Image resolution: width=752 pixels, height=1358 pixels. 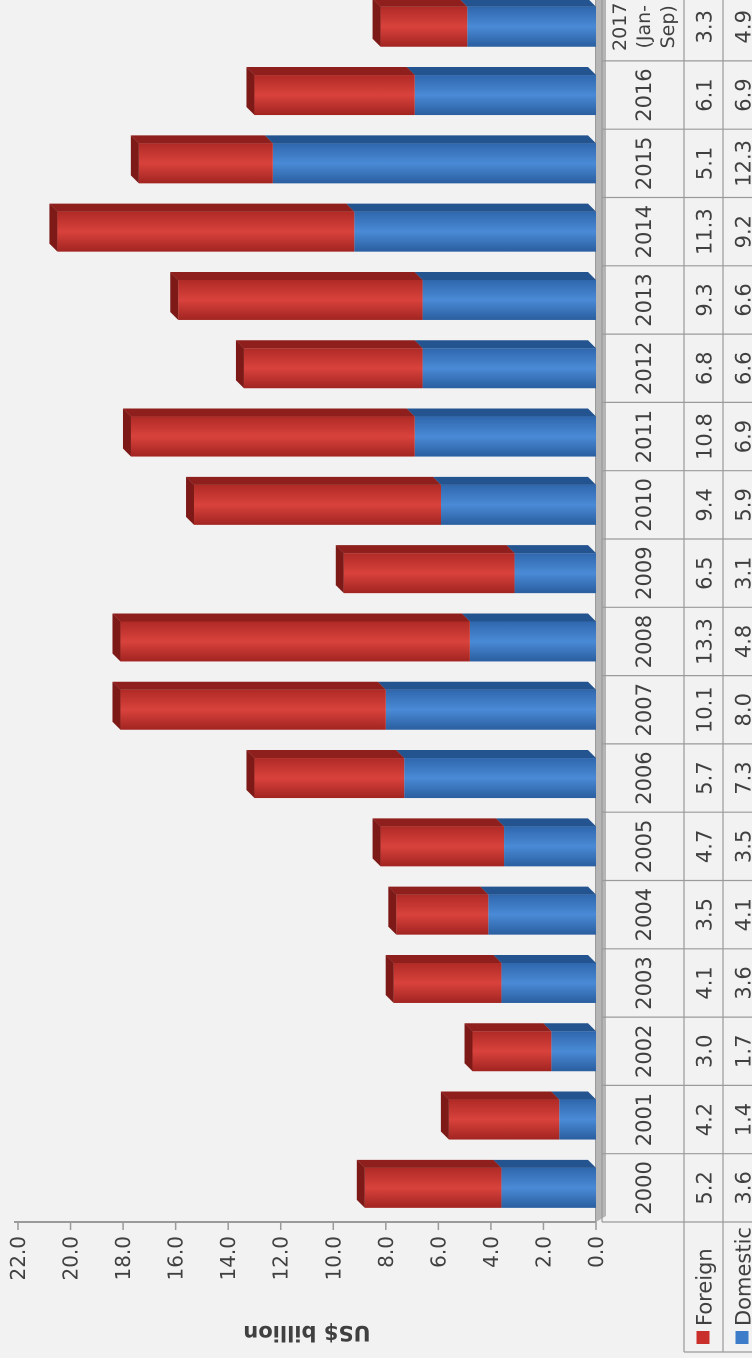 I want to click on category-label: 2002, so click(x=644, y=1051).